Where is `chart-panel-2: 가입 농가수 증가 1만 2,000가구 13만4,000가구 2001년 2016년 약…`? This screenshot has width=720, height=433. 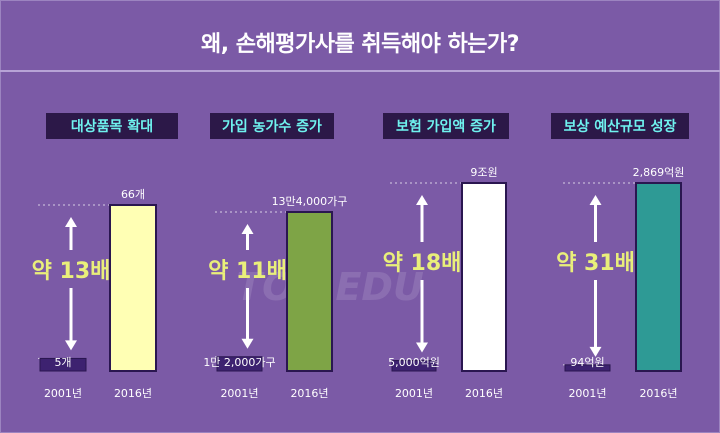
chart-panel-2: 가입 농가수 증가 1만 2,000가구 13만4,000가구 2001년 2016년 약… is located at coordinates (275, 256).